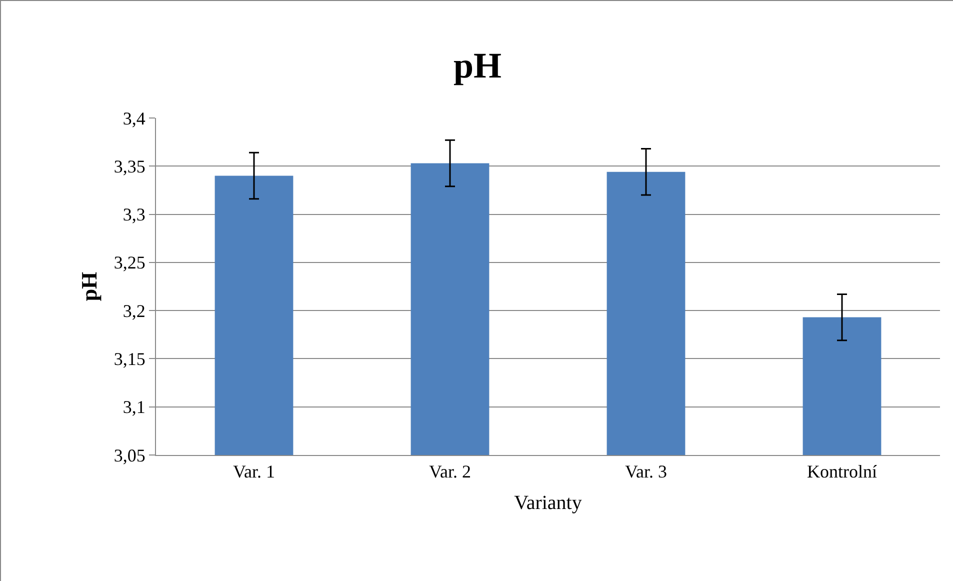 The image size is (953, 581). Describe the element at coordinates (477, 66) in the screenshot. I see `chart-title: pH` at that location.